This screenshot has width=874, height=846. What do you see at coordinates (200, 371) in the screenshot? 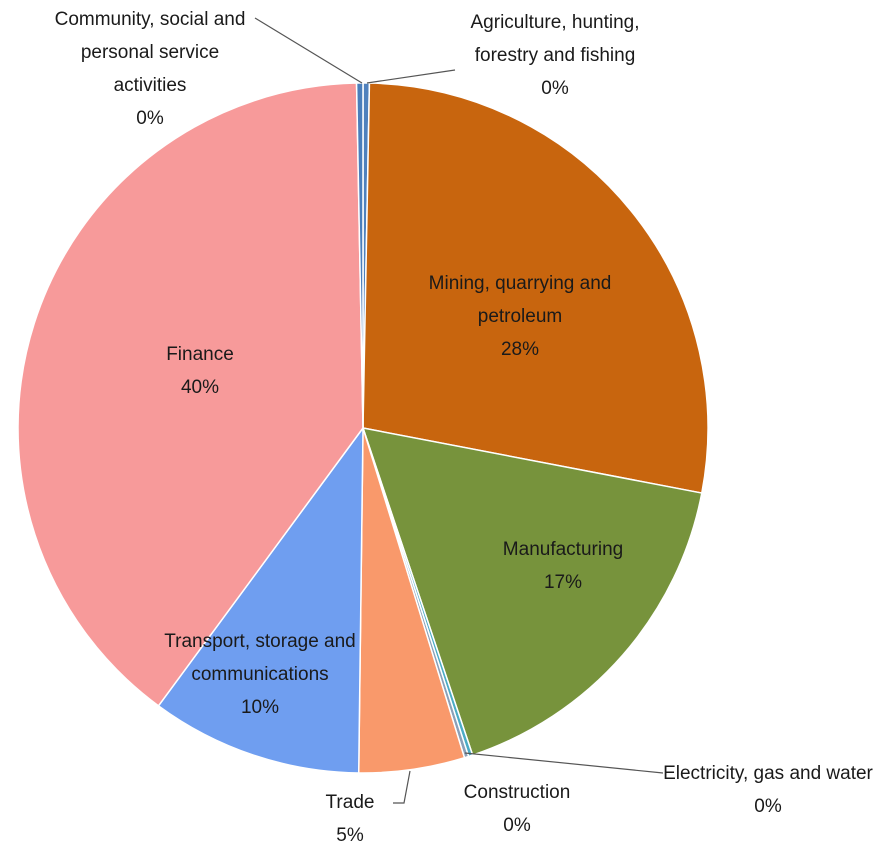
I see `slice-label: Finance 40%` at bounding box center [200, 371].